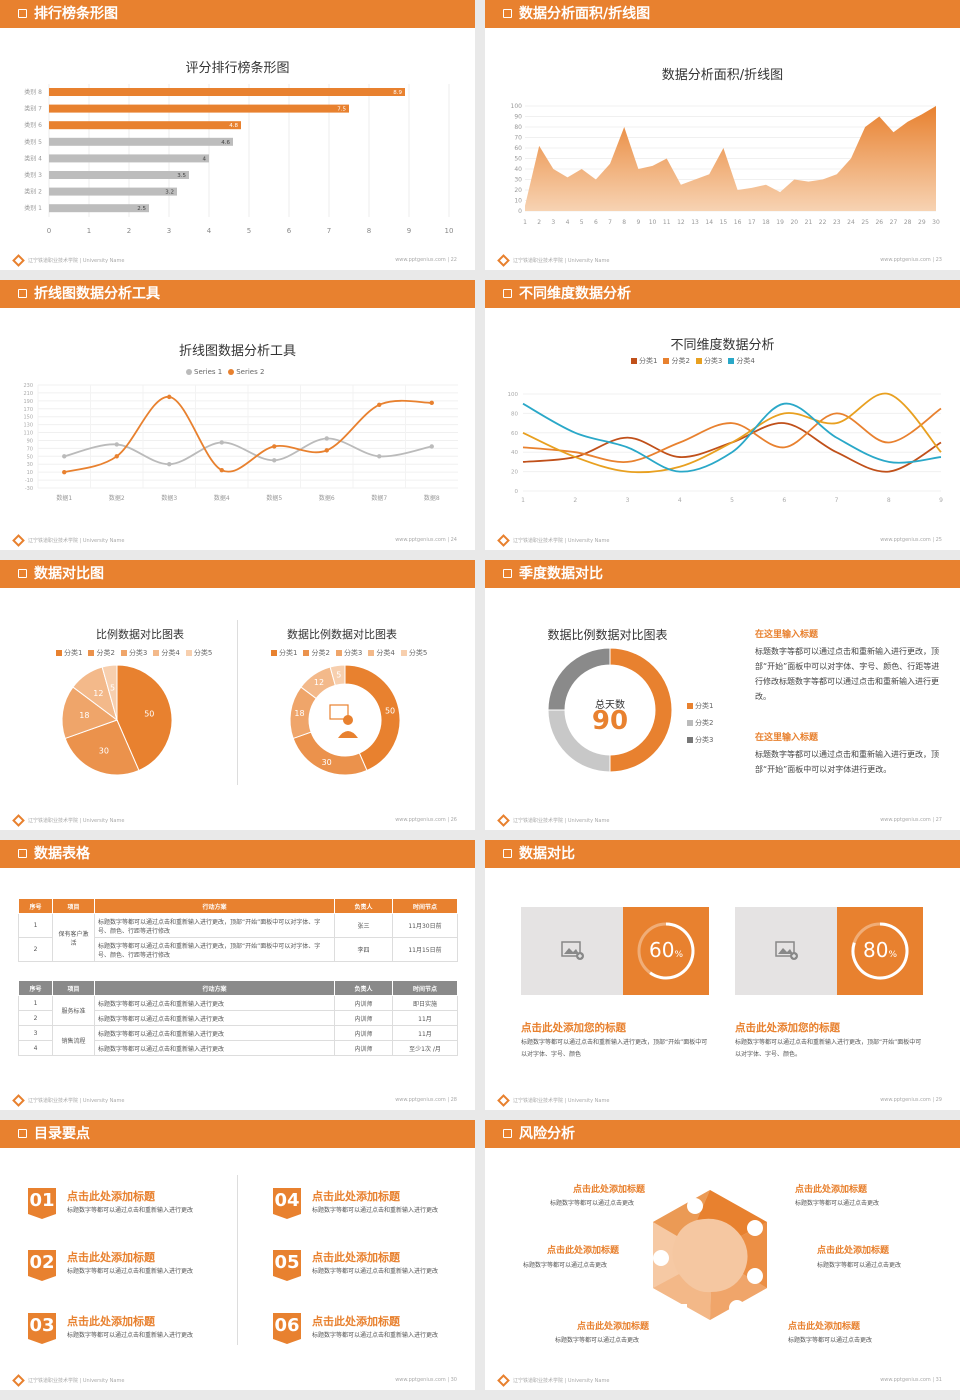 Image resolution: width=960 pixels, height=1400 pixels. Describe the element at coordinates (889, 500) in the screenshot. I see `x-tick-label: 8` at that location.